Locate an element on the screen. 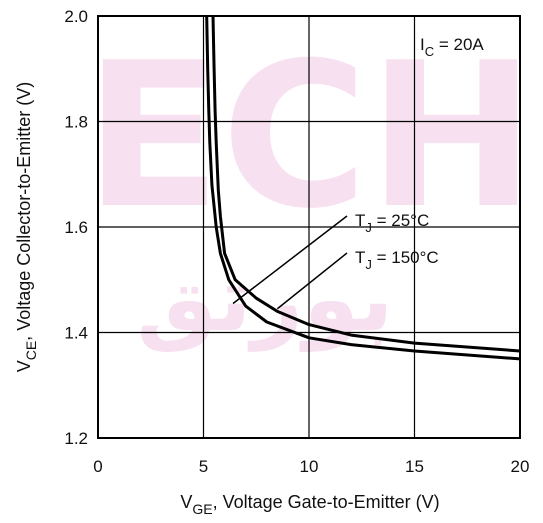  y-tick-label: 1.4 is located at coordinates (76, 333).